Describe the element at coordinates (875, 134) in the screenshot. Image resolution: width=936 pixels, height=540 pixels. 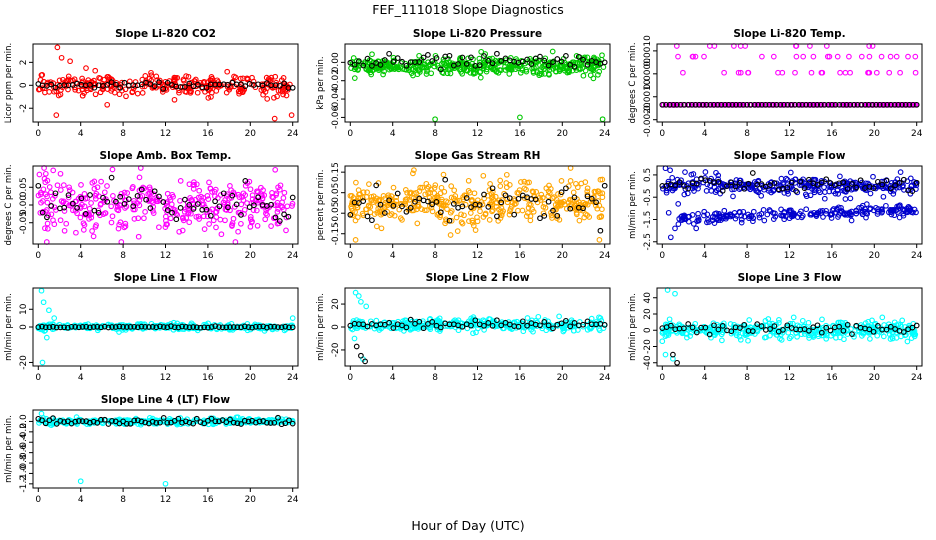
I see `x-tick-label: 20` at that location.